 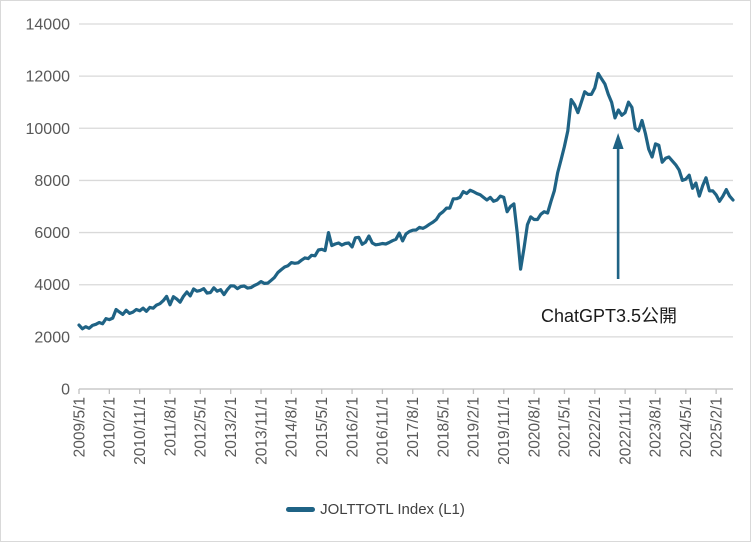 What do you see at coordinates (52, 285) in the screenshot?
I see `y-tick-label: 4000` at bounding box center [52, 285].